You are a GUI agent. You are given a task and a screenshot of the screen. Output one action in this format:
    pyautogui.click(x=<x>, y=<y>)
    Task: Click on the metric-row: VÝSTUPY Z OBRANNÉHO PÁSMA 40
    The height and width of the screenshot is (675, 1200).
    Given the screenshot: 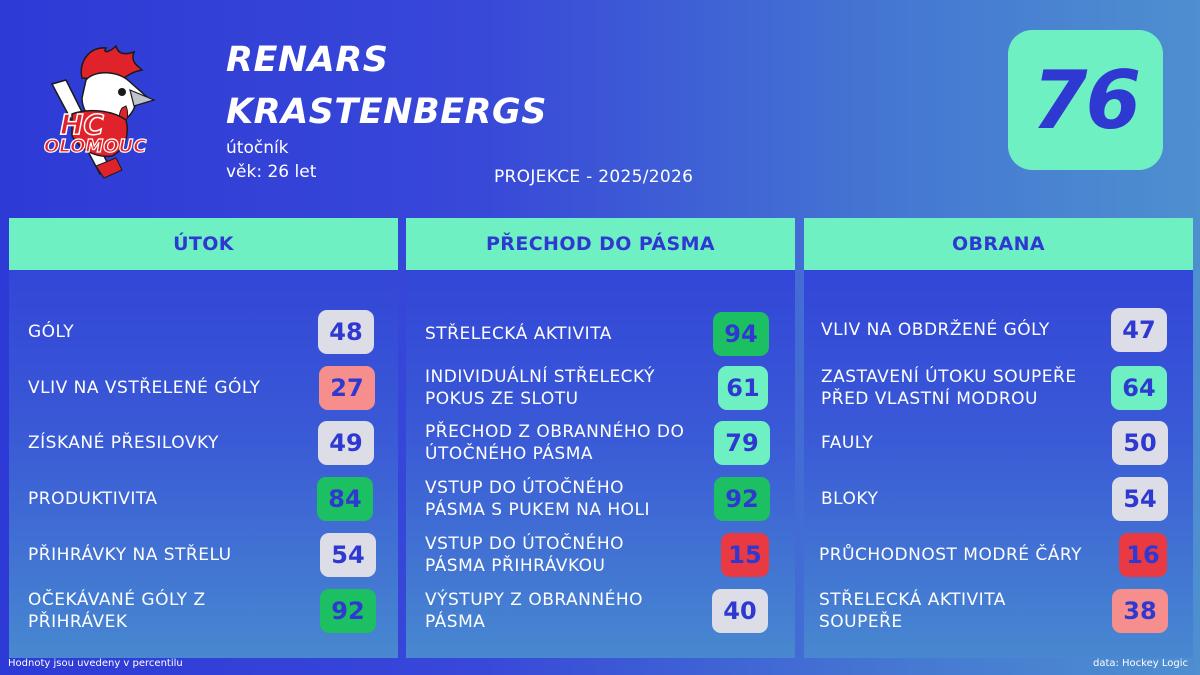 What is the action you would take?
    pyautogui.click(x=600, y=611)
    